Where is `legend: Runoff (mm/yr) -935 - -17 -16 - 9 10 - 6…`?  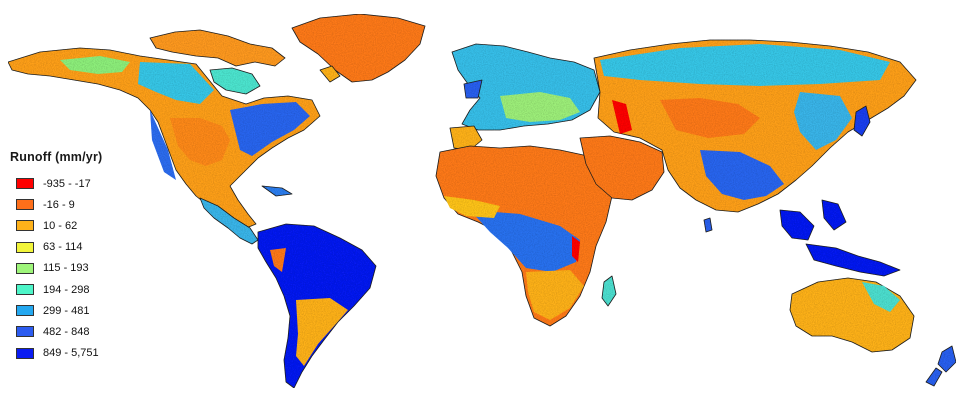
legend: Runoff (mm/yr) -935 - -17 -16 - 9 10 - 6… is located at coordinates (88, 257).